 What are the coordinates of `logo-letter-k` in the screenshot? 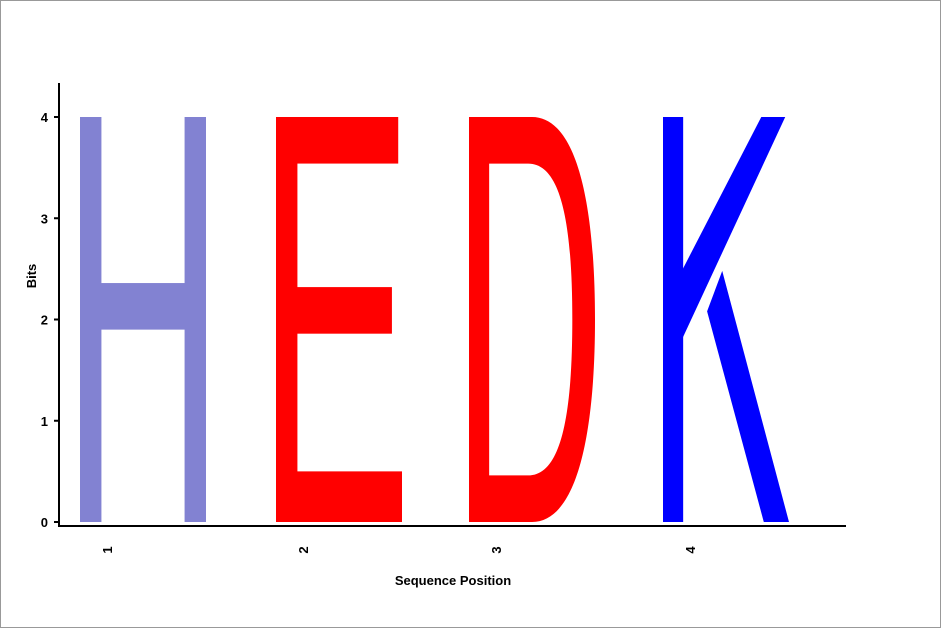 It's located at (726, 319).